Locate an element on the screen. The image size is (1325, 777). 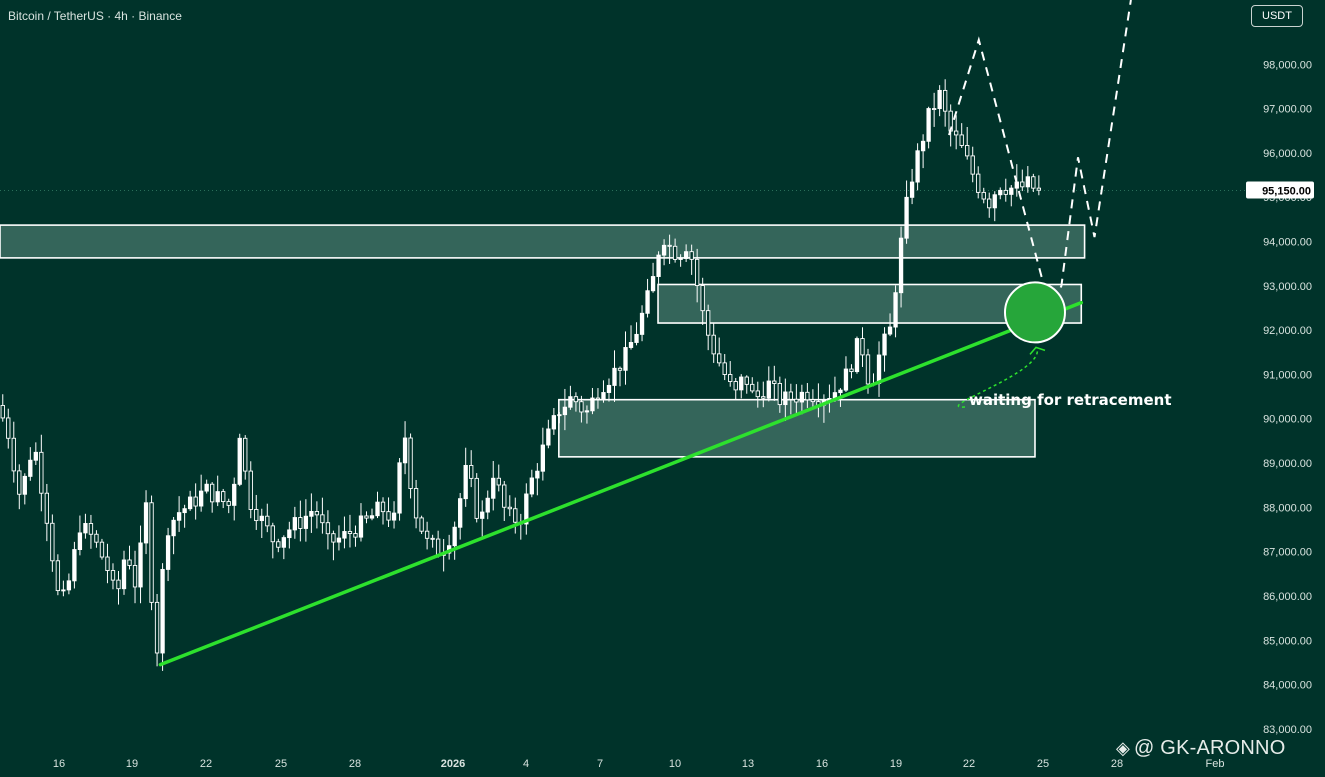
current-price-tag-bg is located at coordinates (1280, 190).